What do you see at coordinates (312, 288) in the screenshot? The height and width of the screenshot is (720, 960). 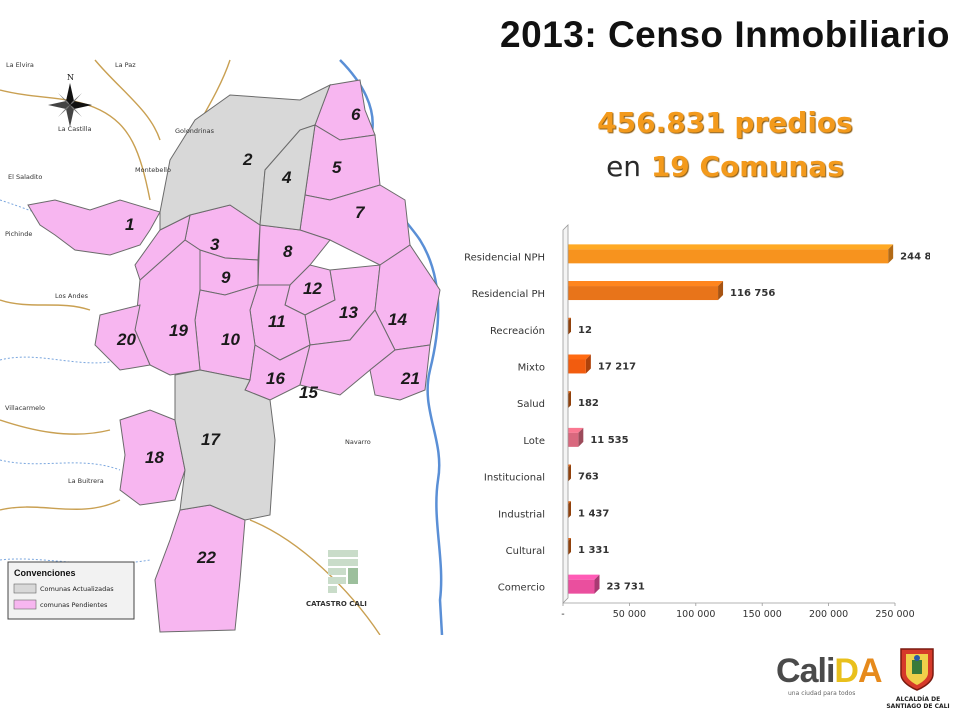 I see `comuna-label-12: 12` at bounding box center [312, 288].